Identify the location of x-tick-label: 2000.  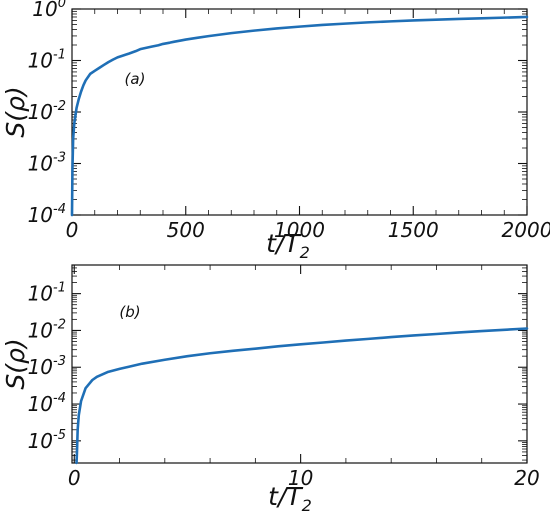
(526, 230).